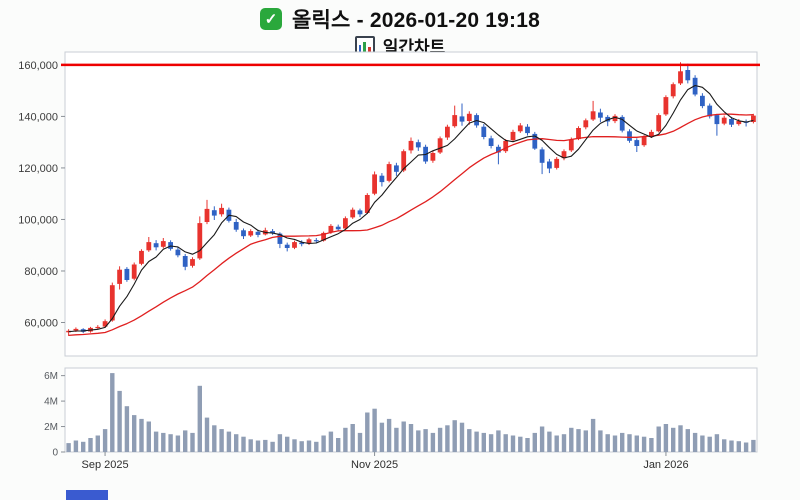 The image size is (800, 500). Describe the element at coordinates (41, 272) in the screenshot. I see `svg-text: 80,000` at that location.